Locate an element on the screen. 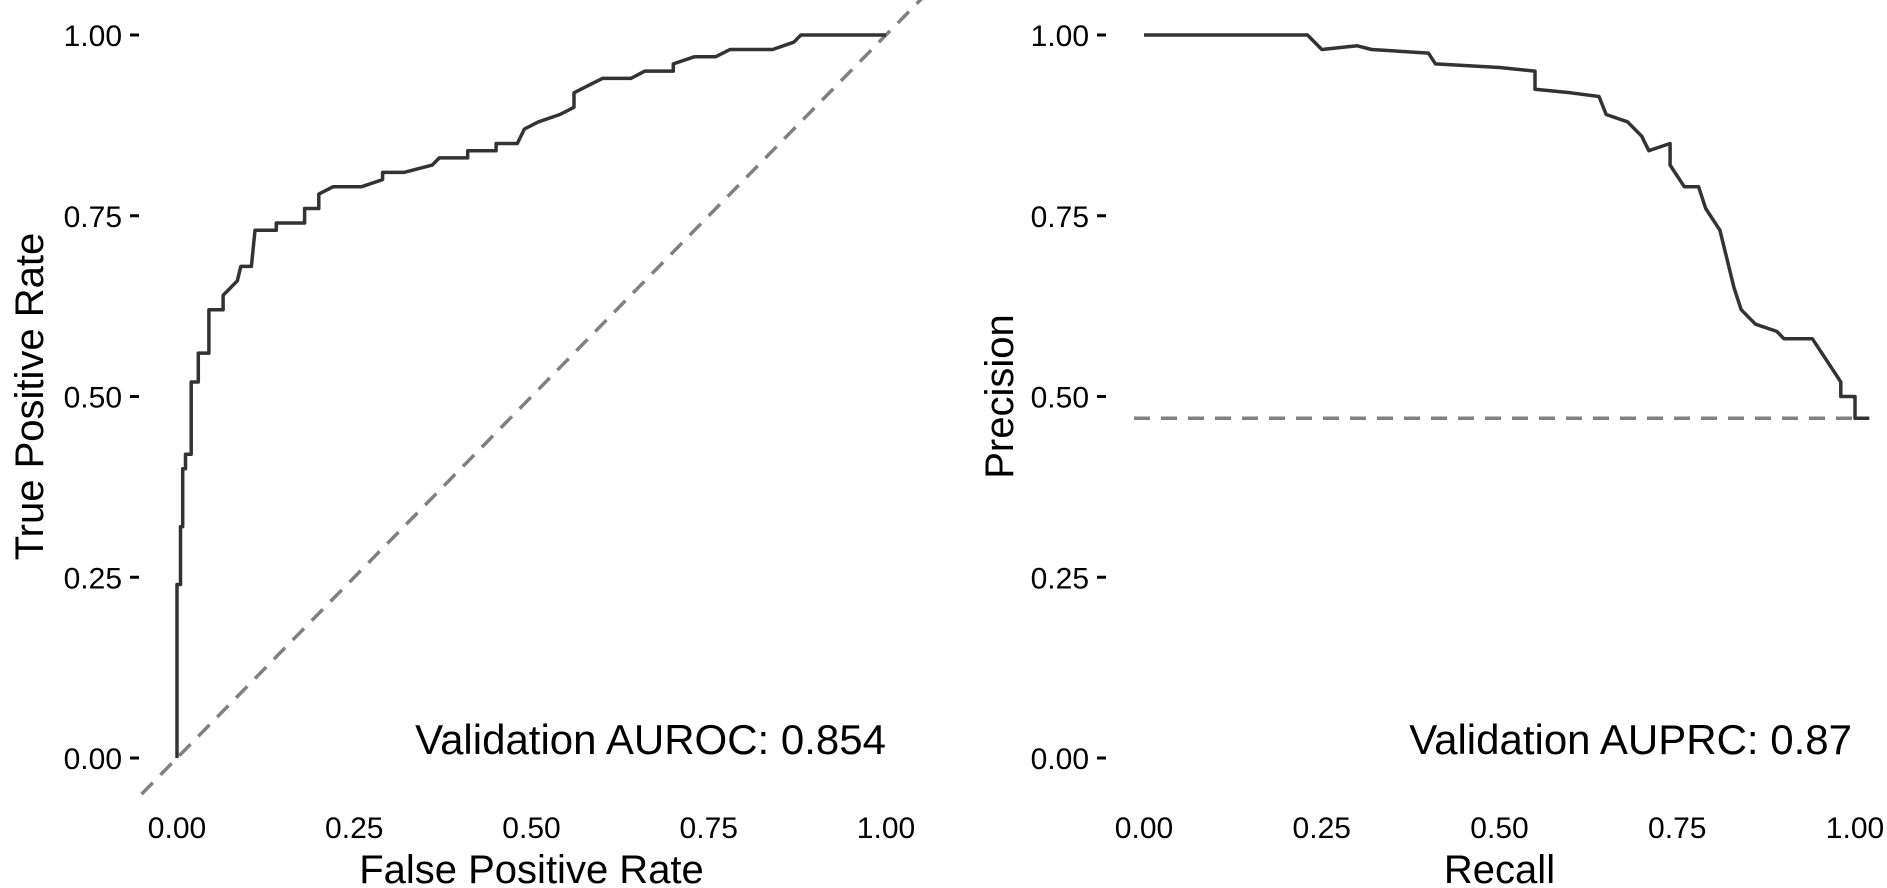 This screenshot has height=888, width=1887. pr-x-tick-label: 0.00 is located at coordinates (1144, 828).